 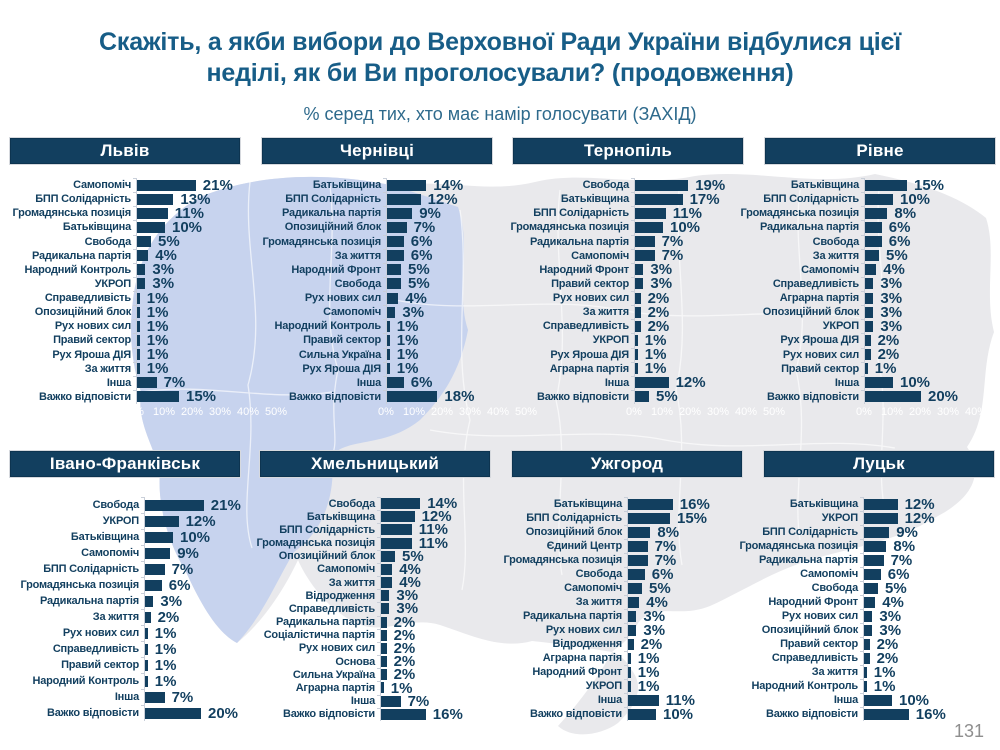 What do you see at coordinates (125, 255) in the screenshot?
I see `chart-row: Радикальна партія 4%` at bounding box center [125, 255].